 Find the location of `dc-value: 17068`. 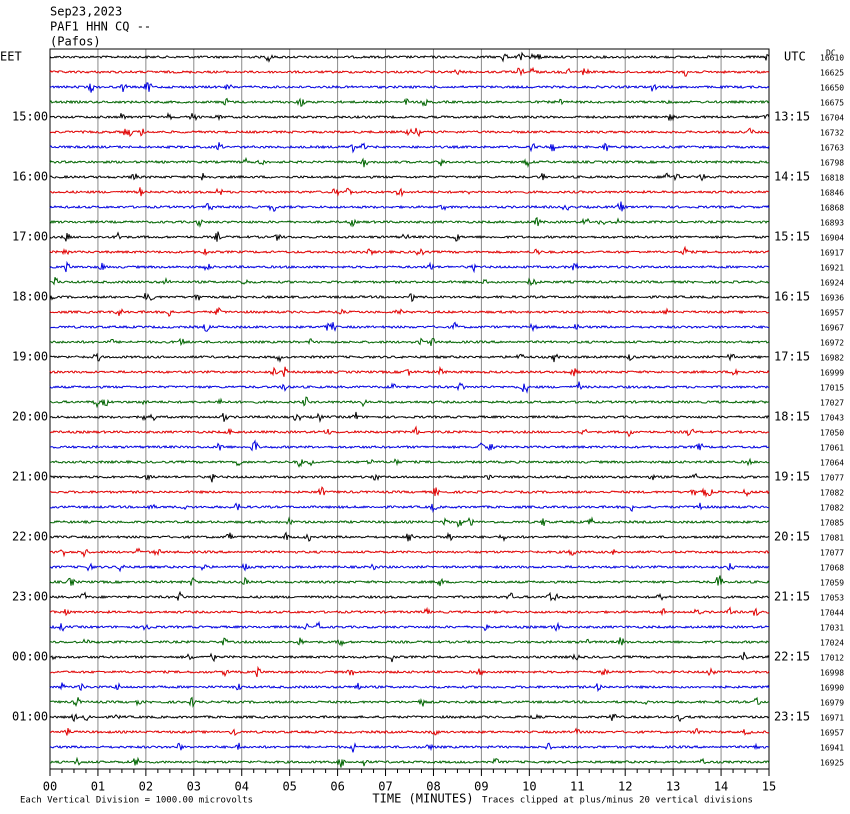

dc-value: 17068 is located at coordinates (832, 568).